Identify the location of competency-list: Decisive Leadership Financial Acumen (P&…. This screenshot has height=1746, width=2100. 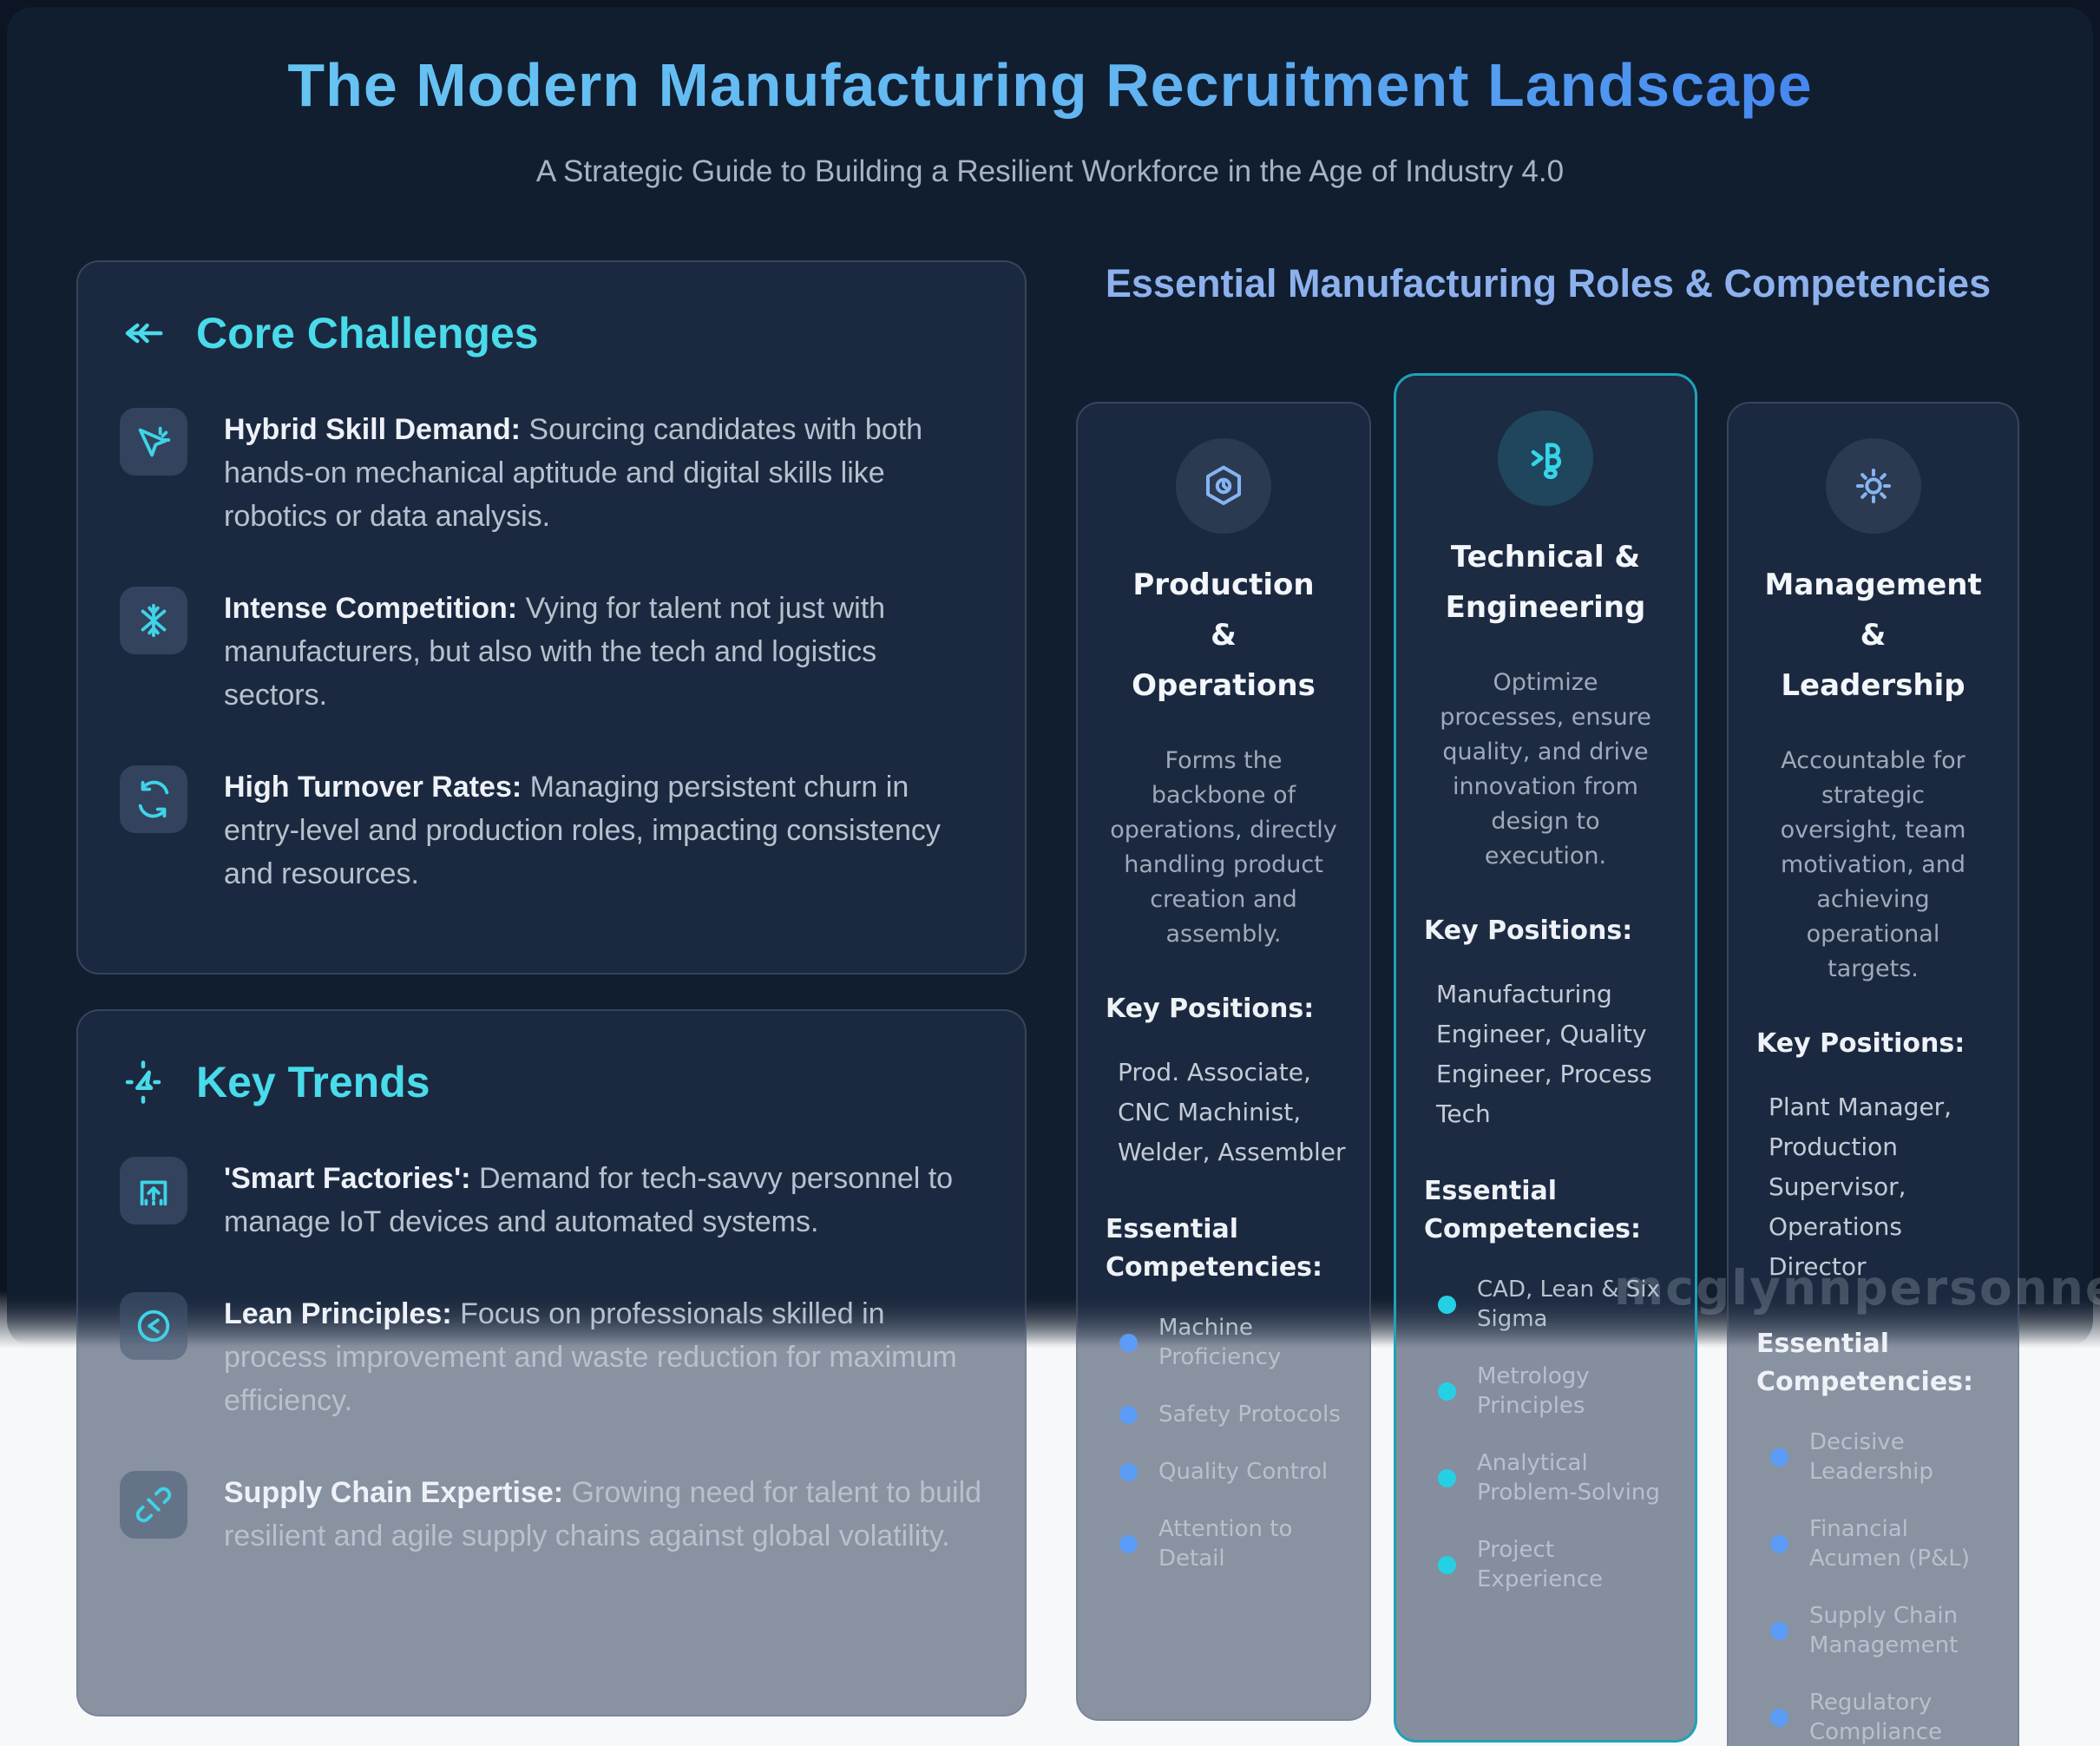
(1873, 1587).